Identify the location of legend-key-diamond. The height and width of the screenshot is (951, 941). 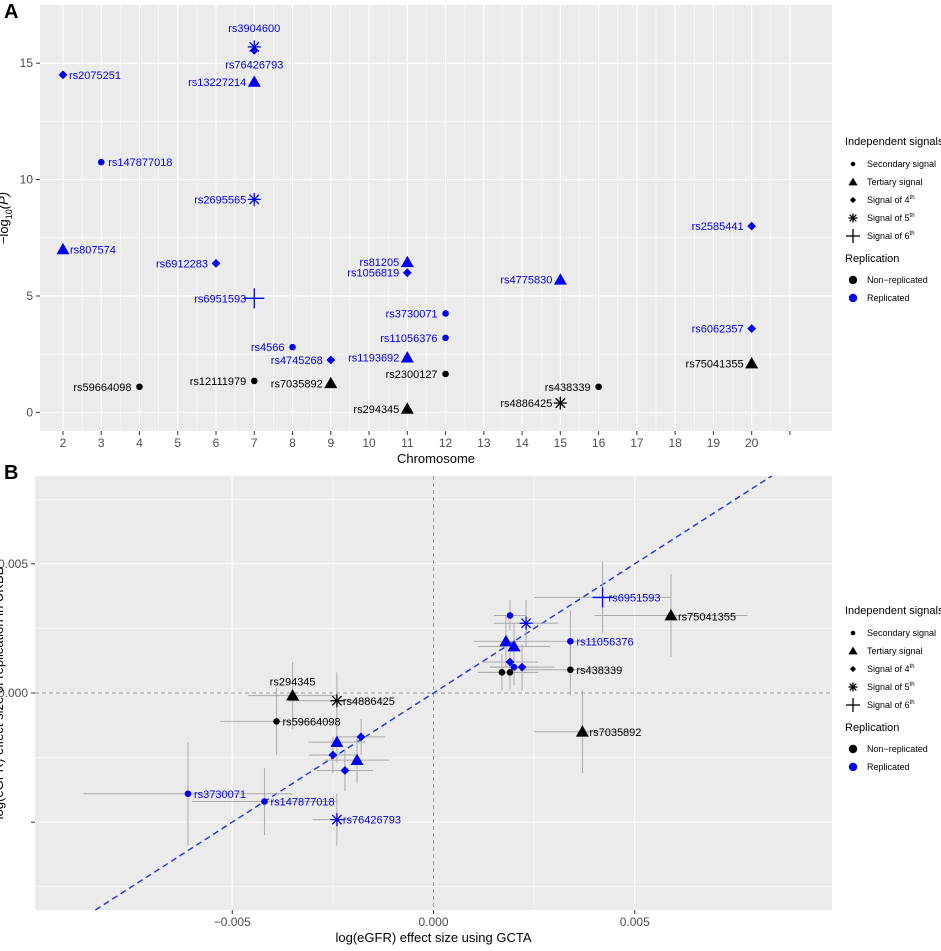
(853, 669).